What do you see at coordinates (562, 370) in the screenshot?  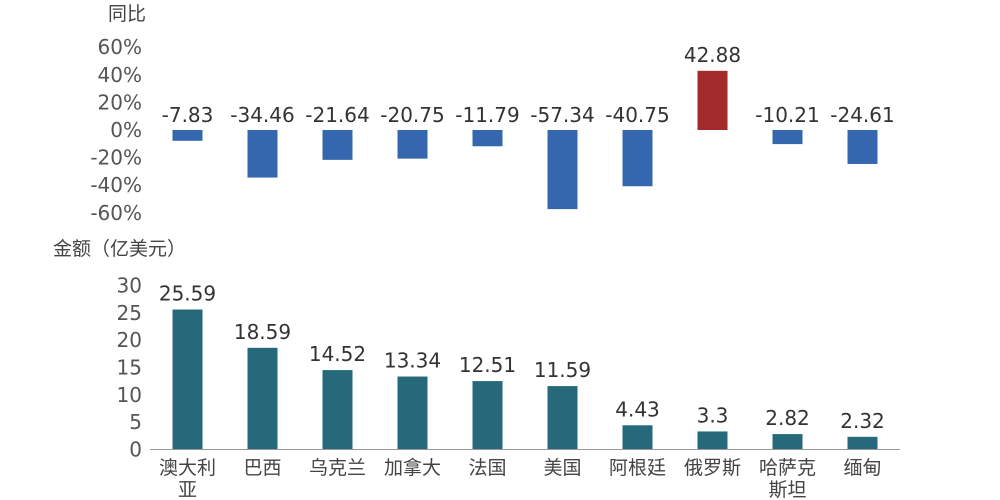 I see `amount-data-label: 11.59` at bounding box center [562, 370].